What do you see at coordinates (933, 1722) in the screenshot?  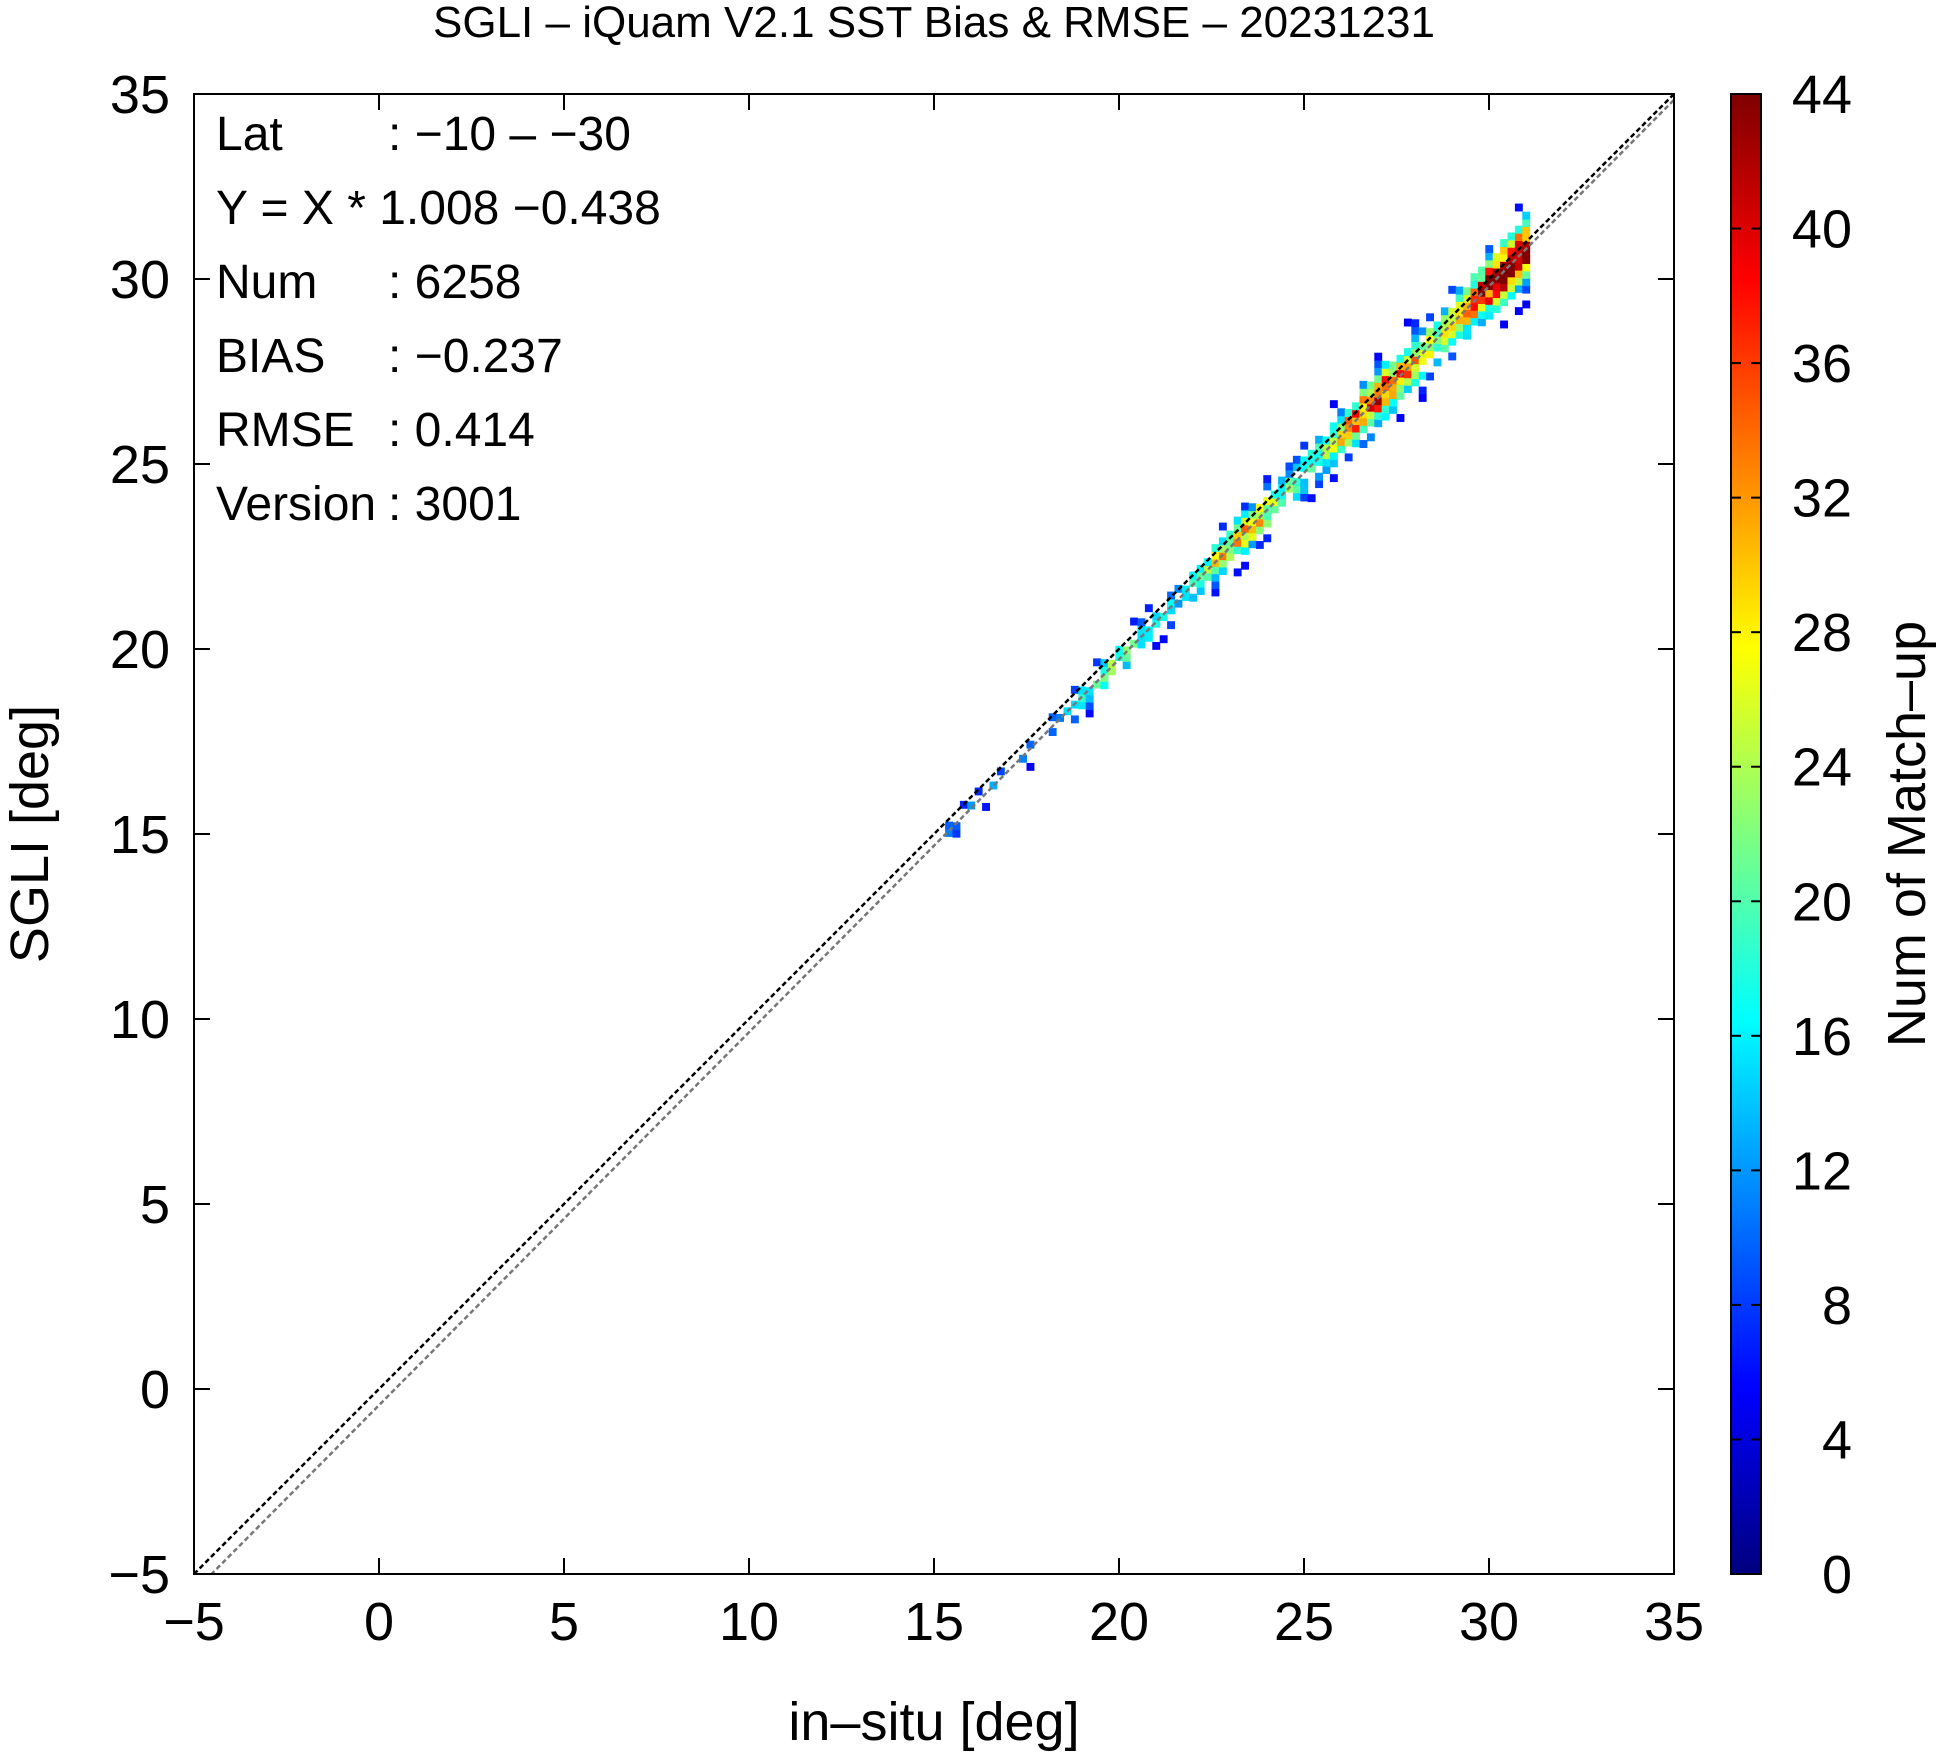 I see `x-axis-label: in–situ [deg]` at bounding box center [933, 1722].